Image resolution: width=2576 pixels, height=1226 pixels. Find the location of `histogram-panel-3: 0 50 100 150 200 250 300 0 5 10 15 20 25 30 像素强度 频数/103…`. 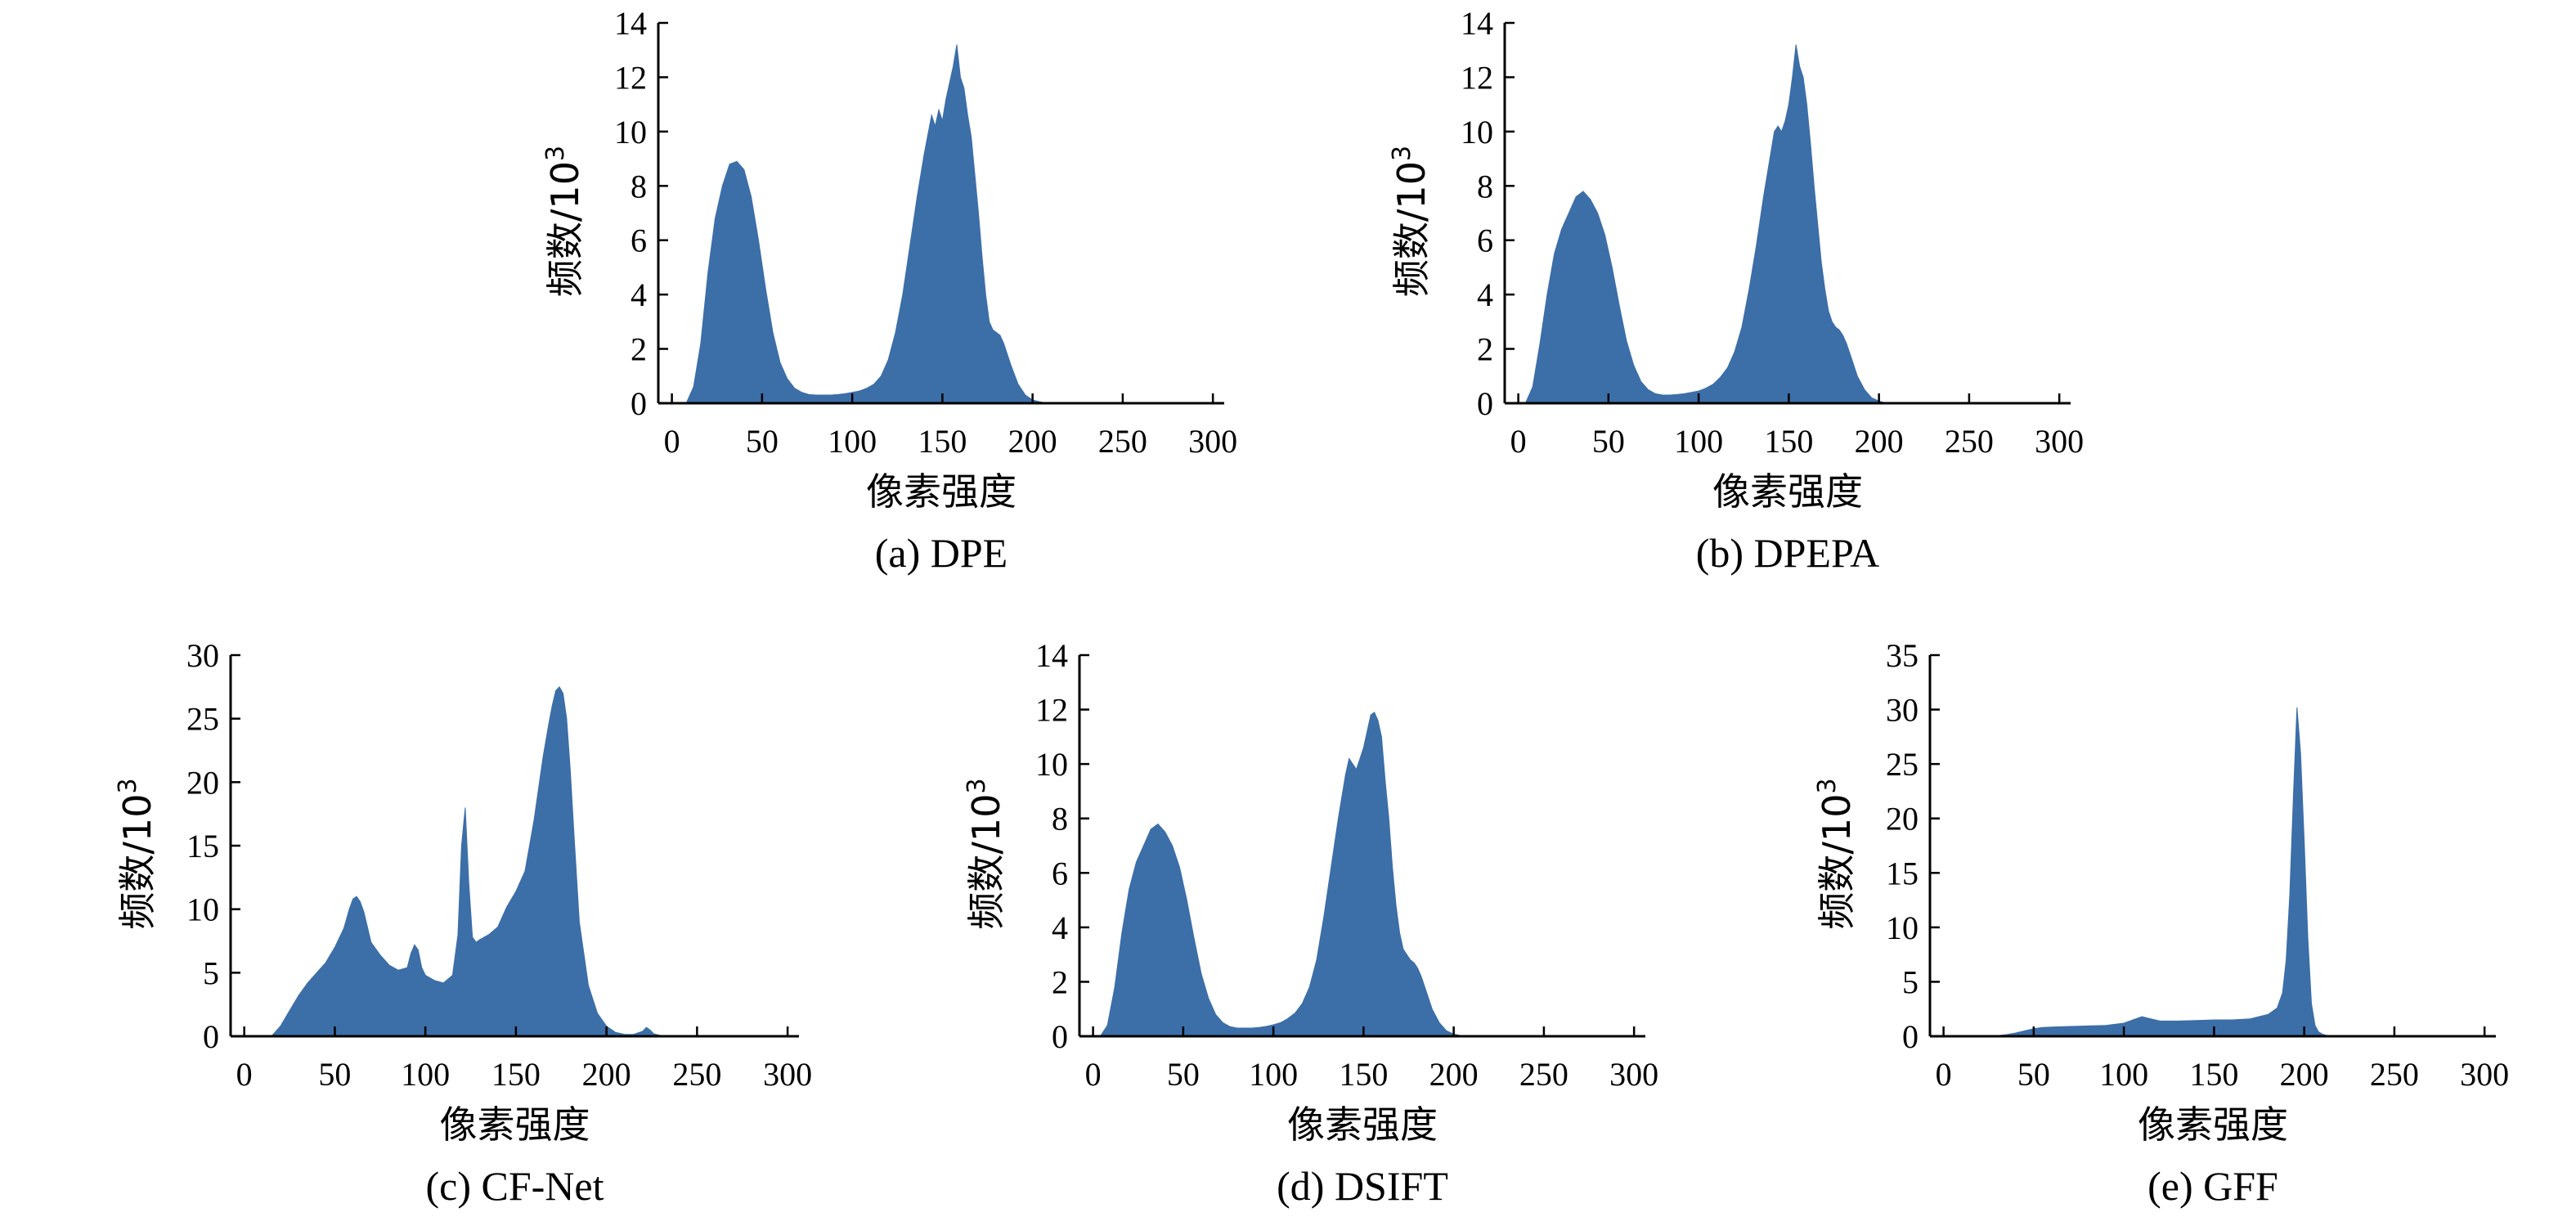

histogram-panel-3: 0 50 100 150 200 250 300 0 5 10 15 20 25 30 像素强度 频数/103… is located at coordinates (463, 923).